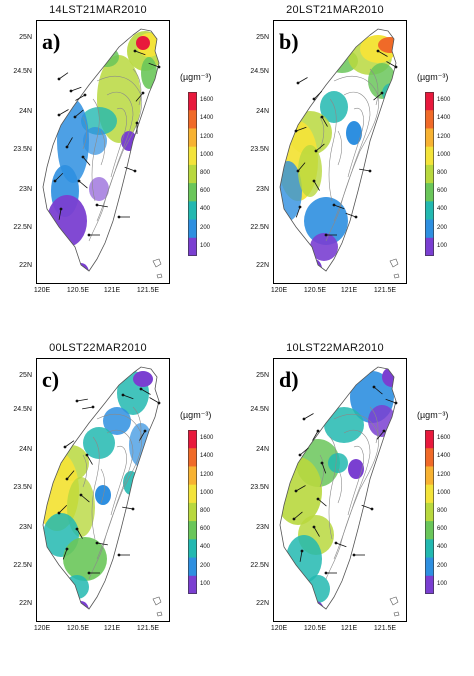 The width and height of the screenshot is (474, 676). Describe the element at coordinates (289, 41) in the screenshot. I see `panel-label: b)` at that location.